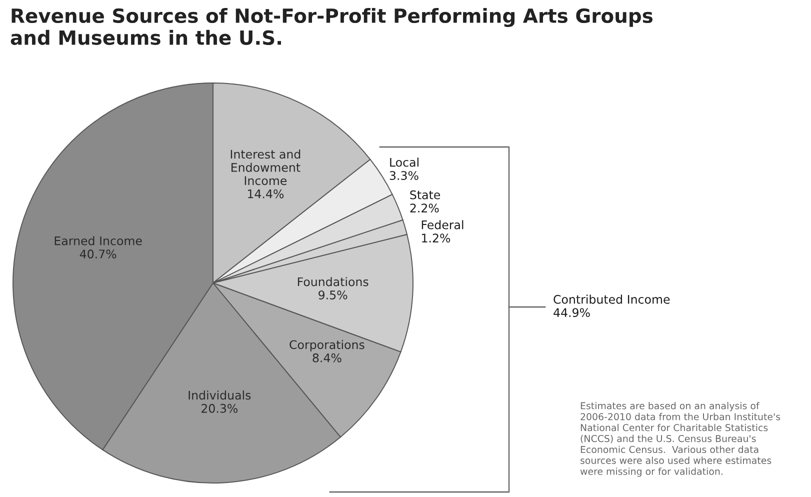 This screenshot has width=811, height=497. Describe the element at coordinates (443, 225) in the screenshot. I see `slice-label: Federal` at that location.